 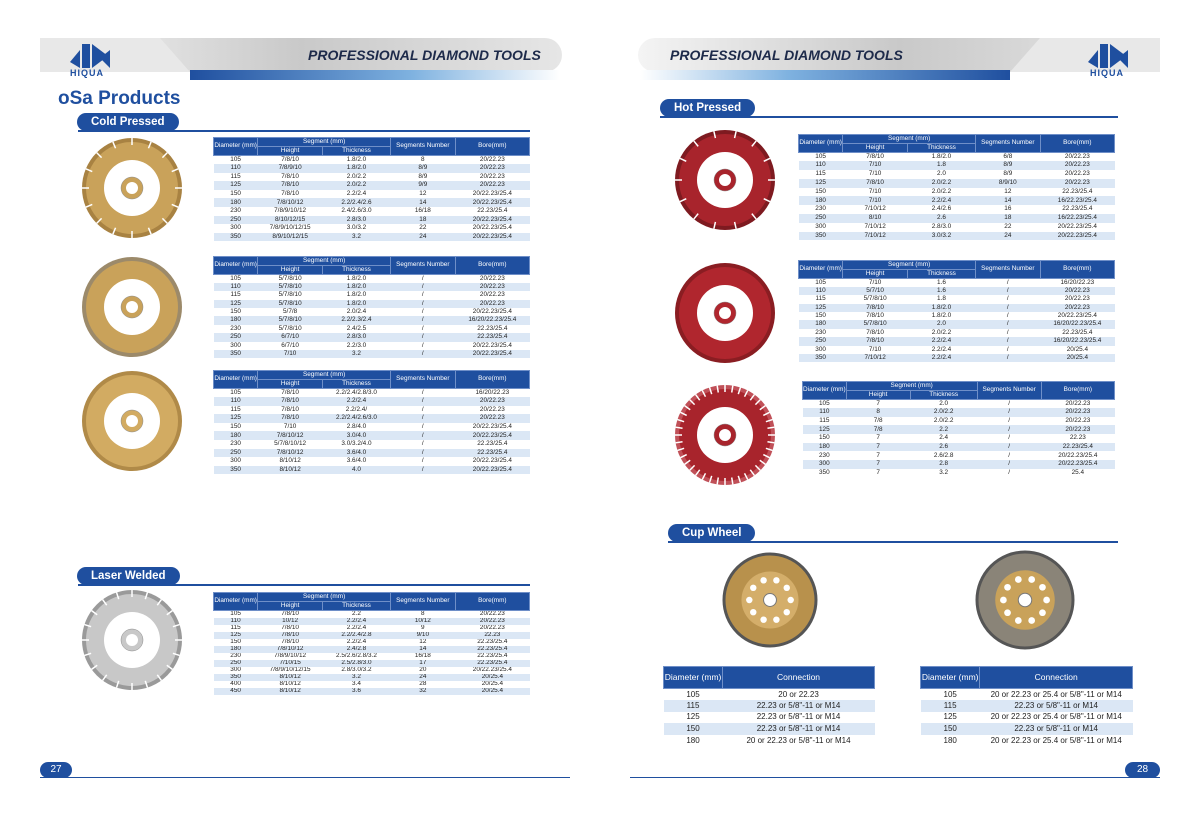 I want to click on table-cell: 17, so click(x=423, y=663).